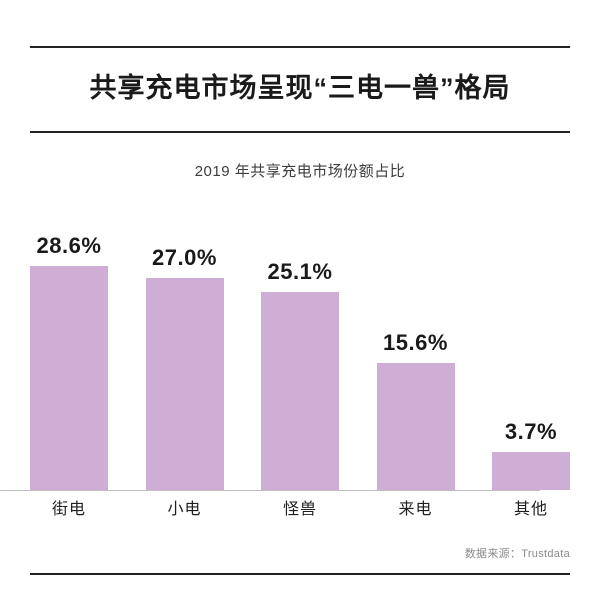 This screenshot has height=593, width=600. What do you see at coordinates (184, 509) in the screenshot?
I see `x-axis-tick-label: 小电` at bounding box center [184, 509].